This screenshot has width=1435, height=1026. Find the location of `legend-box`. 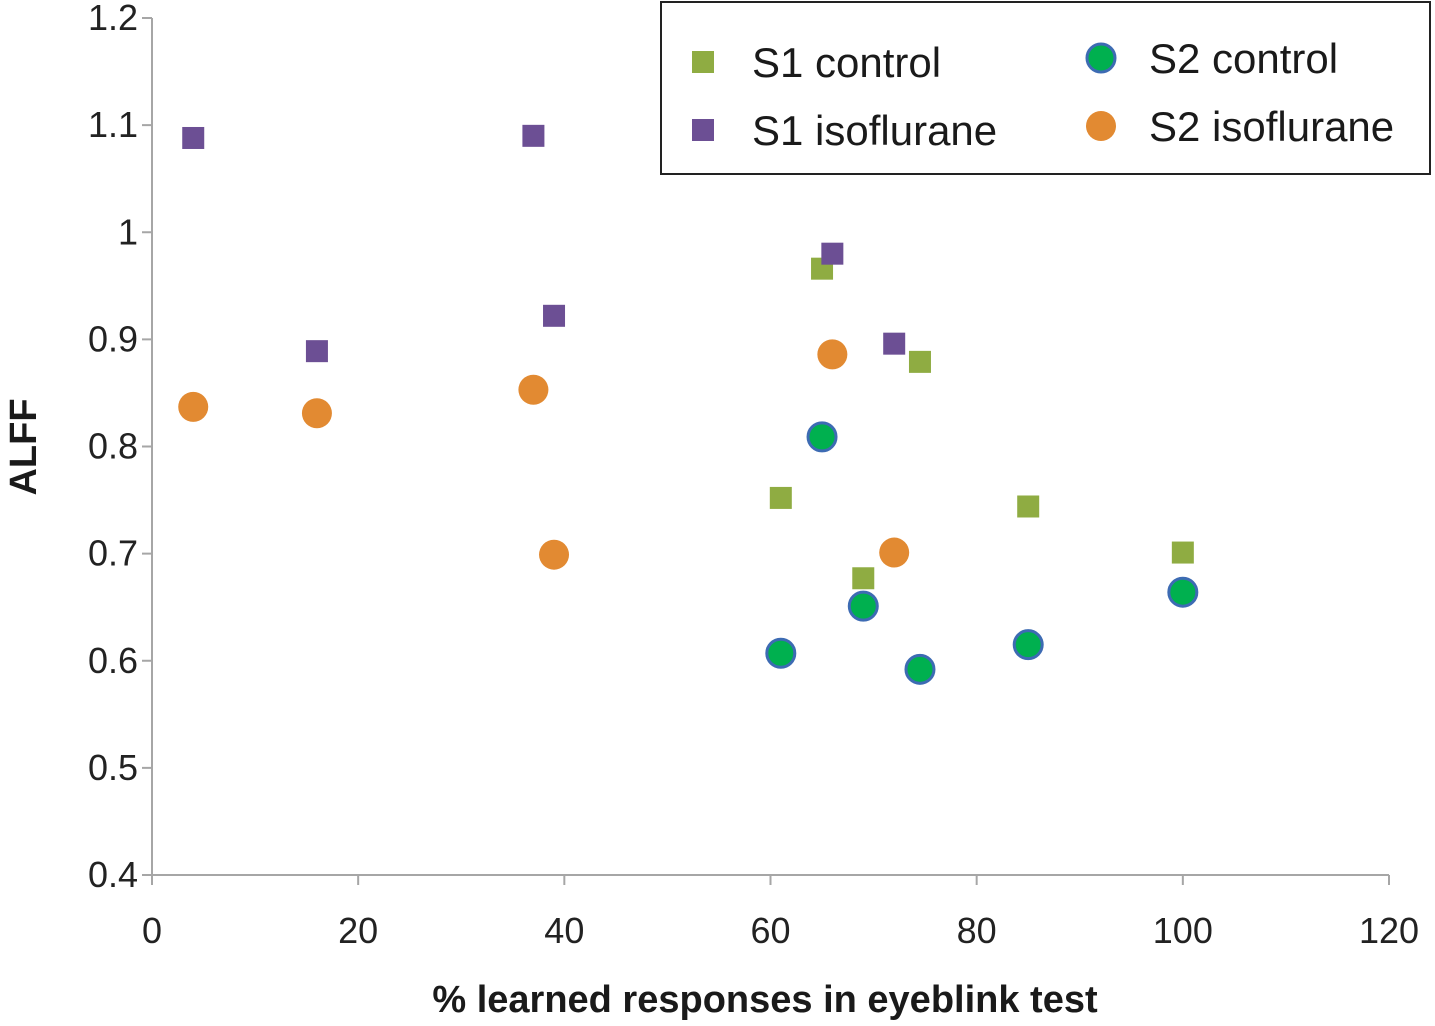

legend-box is located at coordinates (1045, 88).